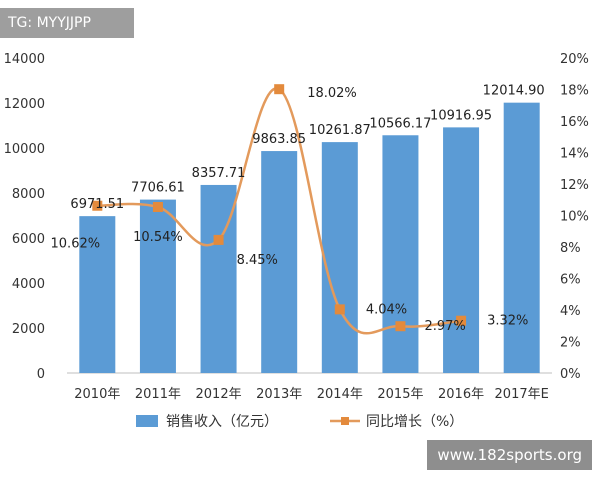 This screenshot has height=480, width=600. Describe the element at coordinates (340, 130) in the screenshot. I see `bar-value-label: 10261.87` at that location.